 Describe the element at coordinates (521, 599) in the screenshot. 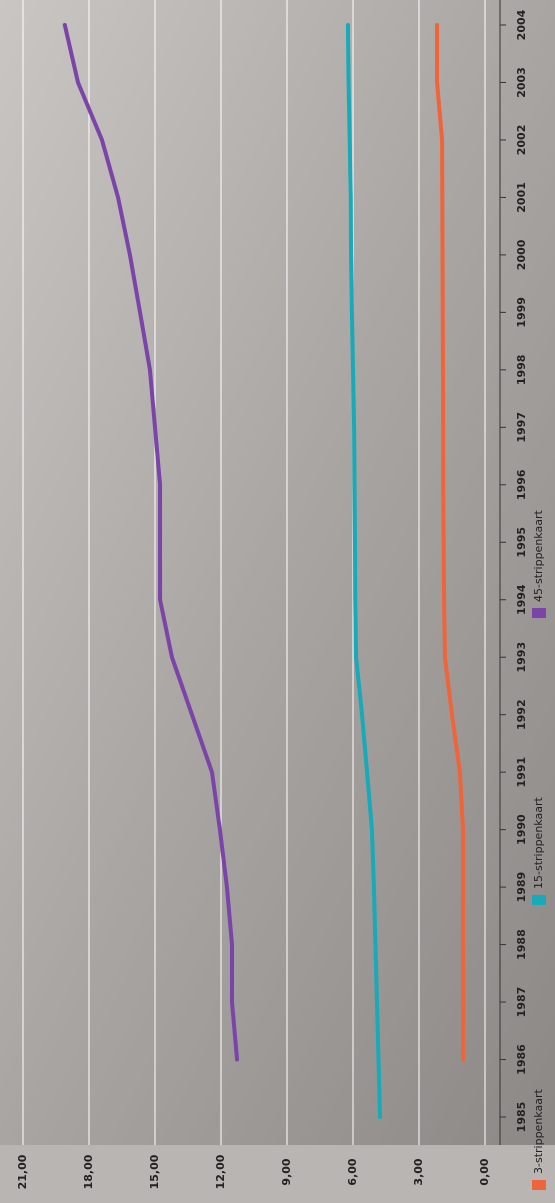

I see `y-tick-label: 1994` at that location.